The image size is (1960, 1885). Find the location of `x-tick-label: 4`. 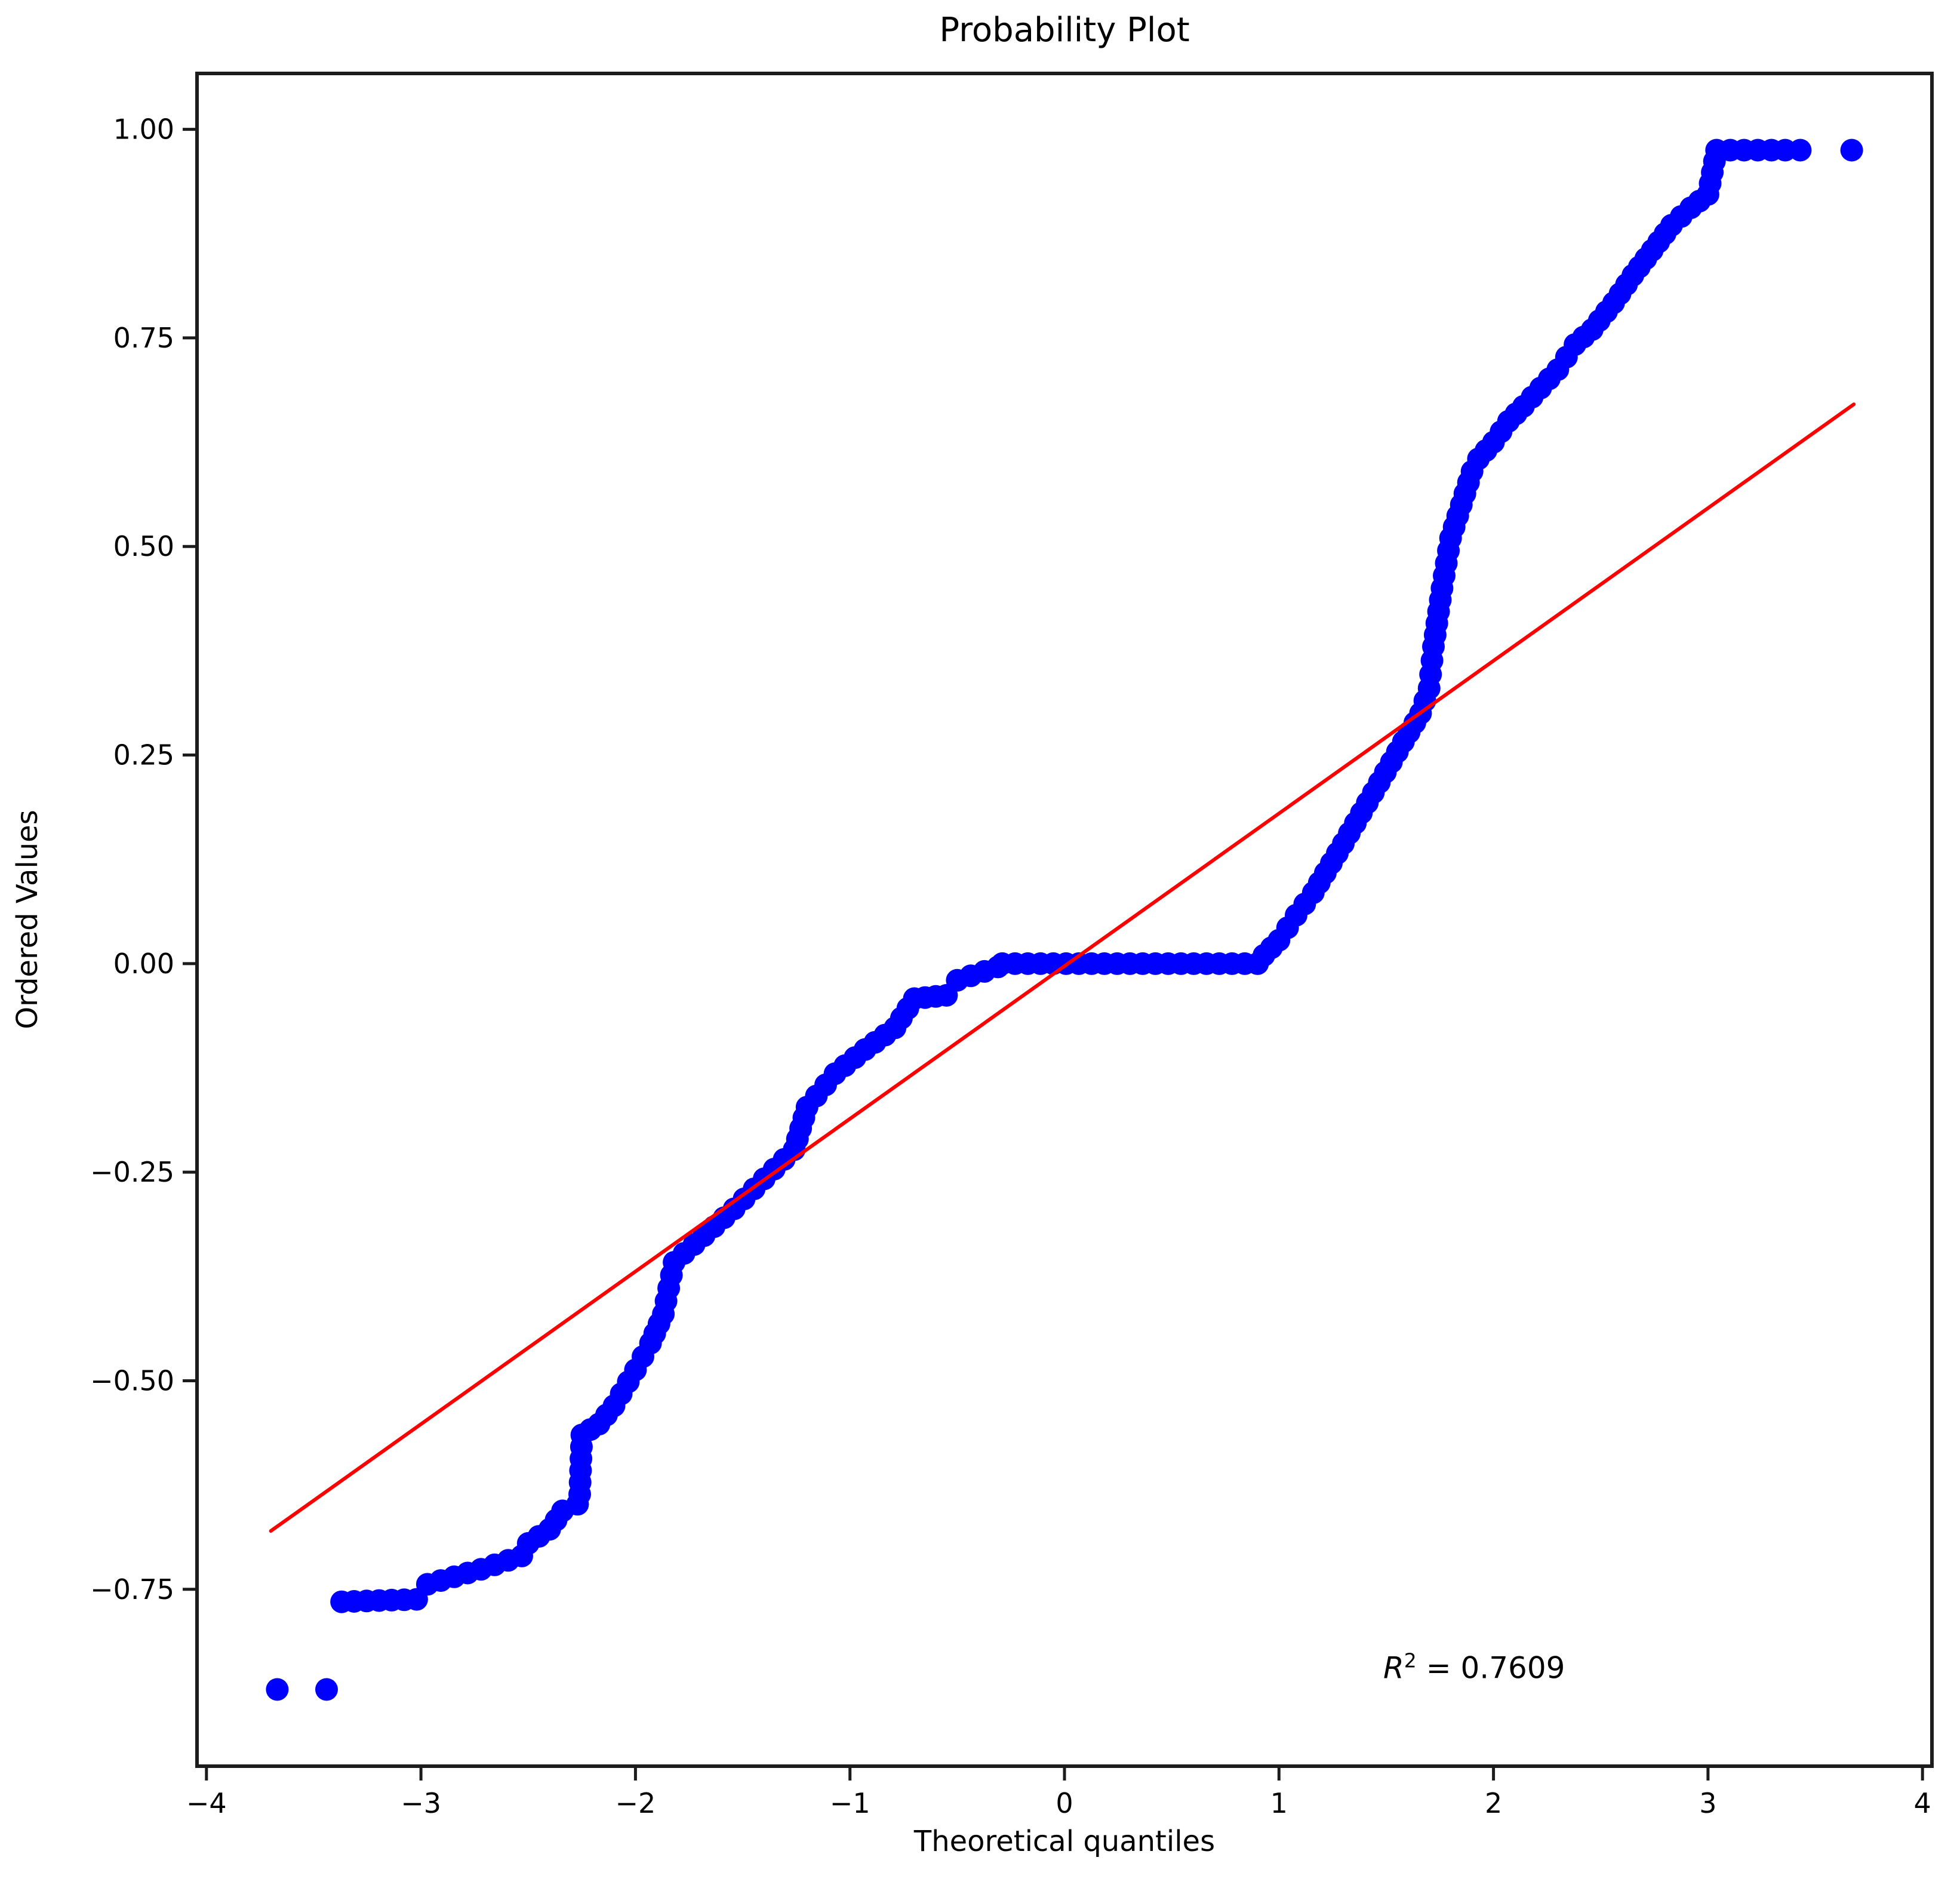

x-tick-label: 4 is located at coordinates (1922, 1803).